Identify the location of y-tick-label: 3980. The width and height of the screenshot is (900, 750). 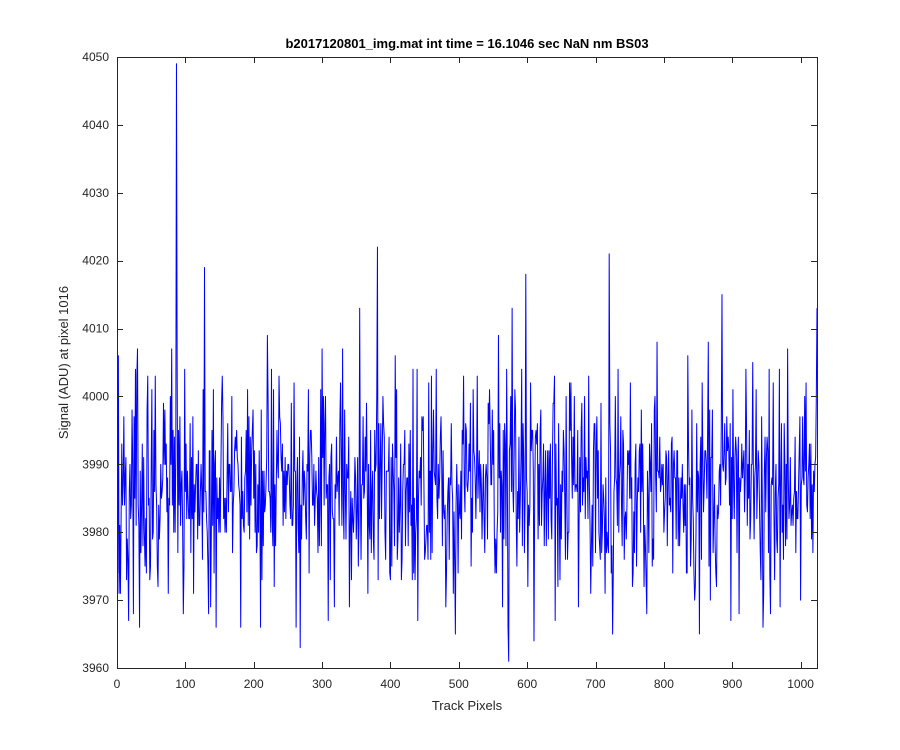
(95, 532).